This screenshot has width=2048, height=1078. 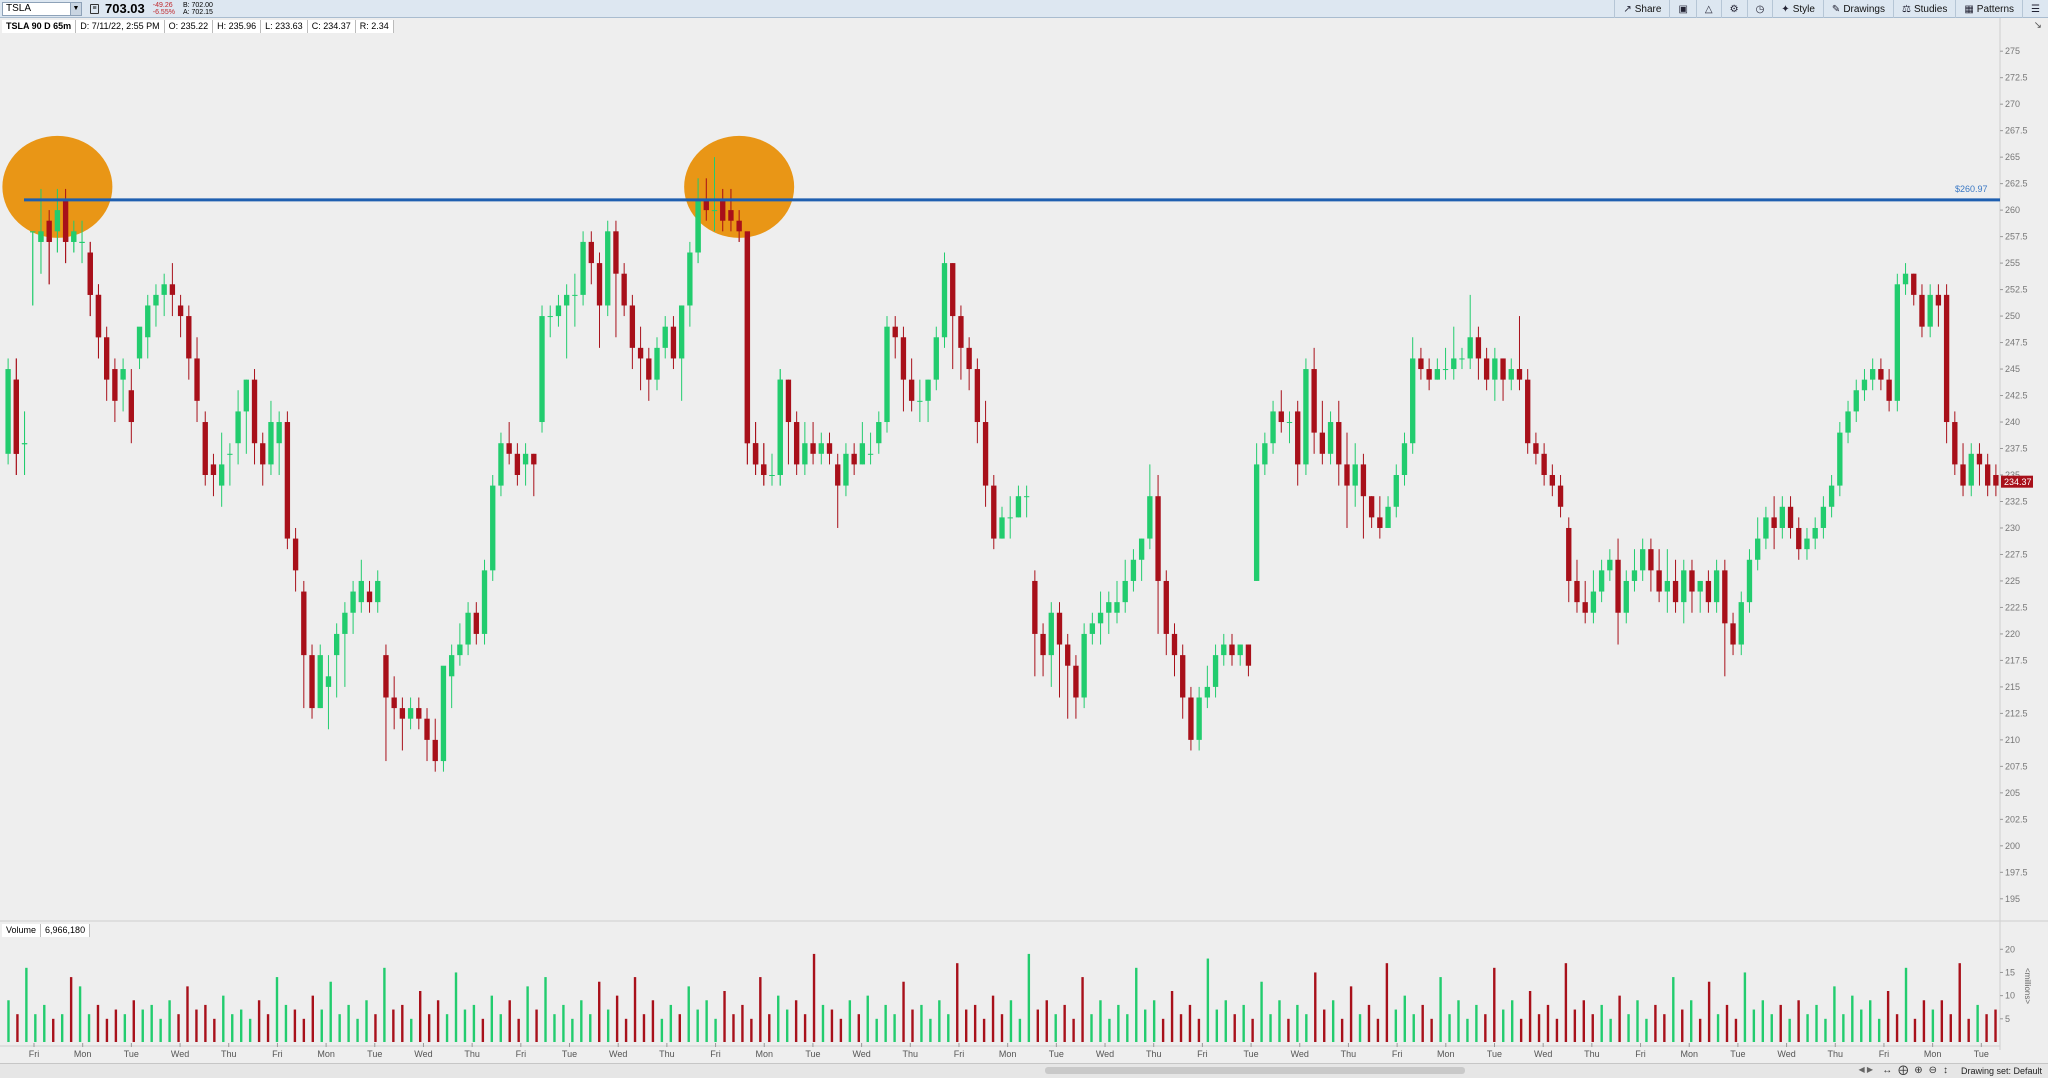 I want to click on expand-icon: ↔, so click(x=1887, y=1070).